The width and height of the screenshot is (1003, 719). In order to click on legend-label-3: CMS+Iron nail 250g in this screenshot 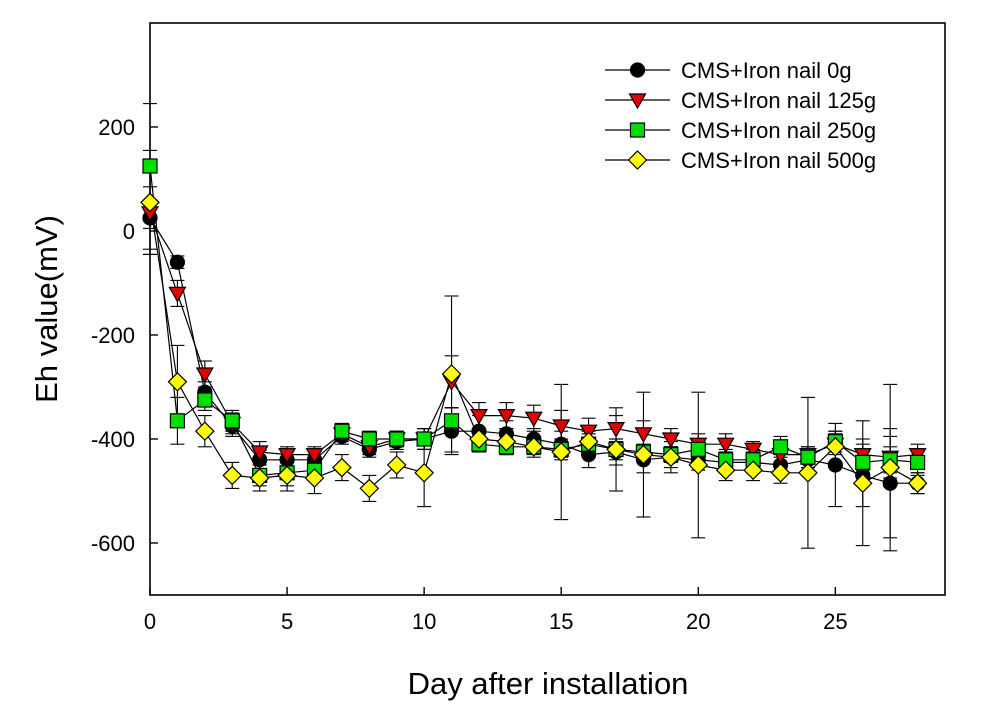, I will do `click(778, 130)`.